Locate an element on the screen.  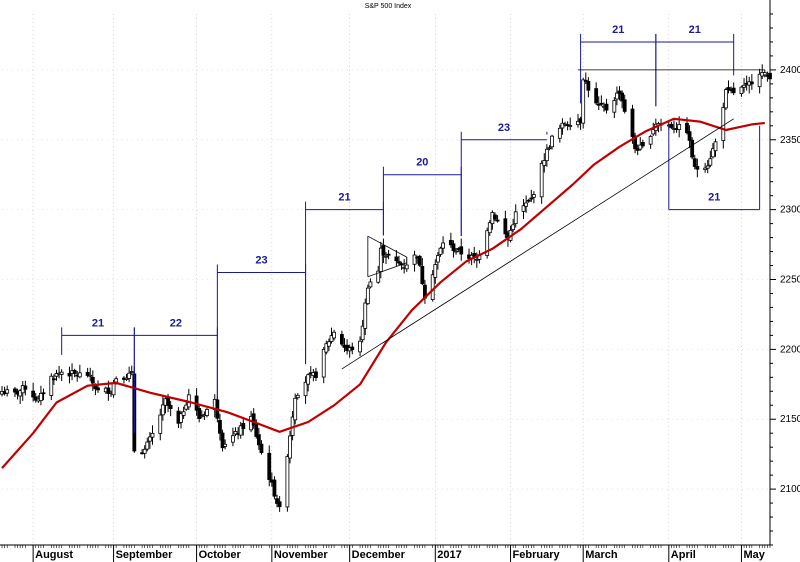
y-tick-label: 2250 is located at coordinates (790, 280).